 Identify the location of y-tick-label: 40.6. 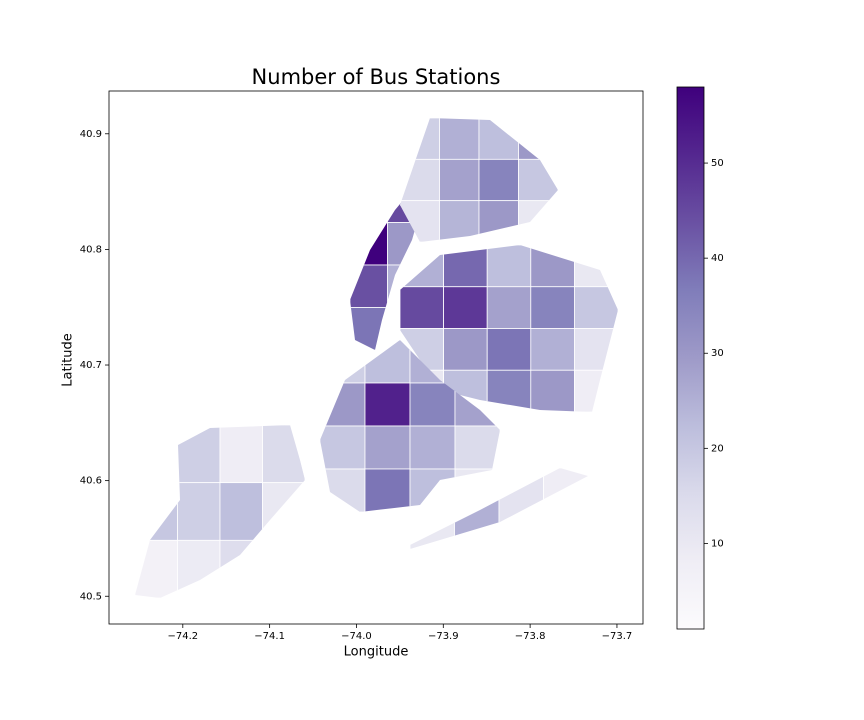
(91, 481).